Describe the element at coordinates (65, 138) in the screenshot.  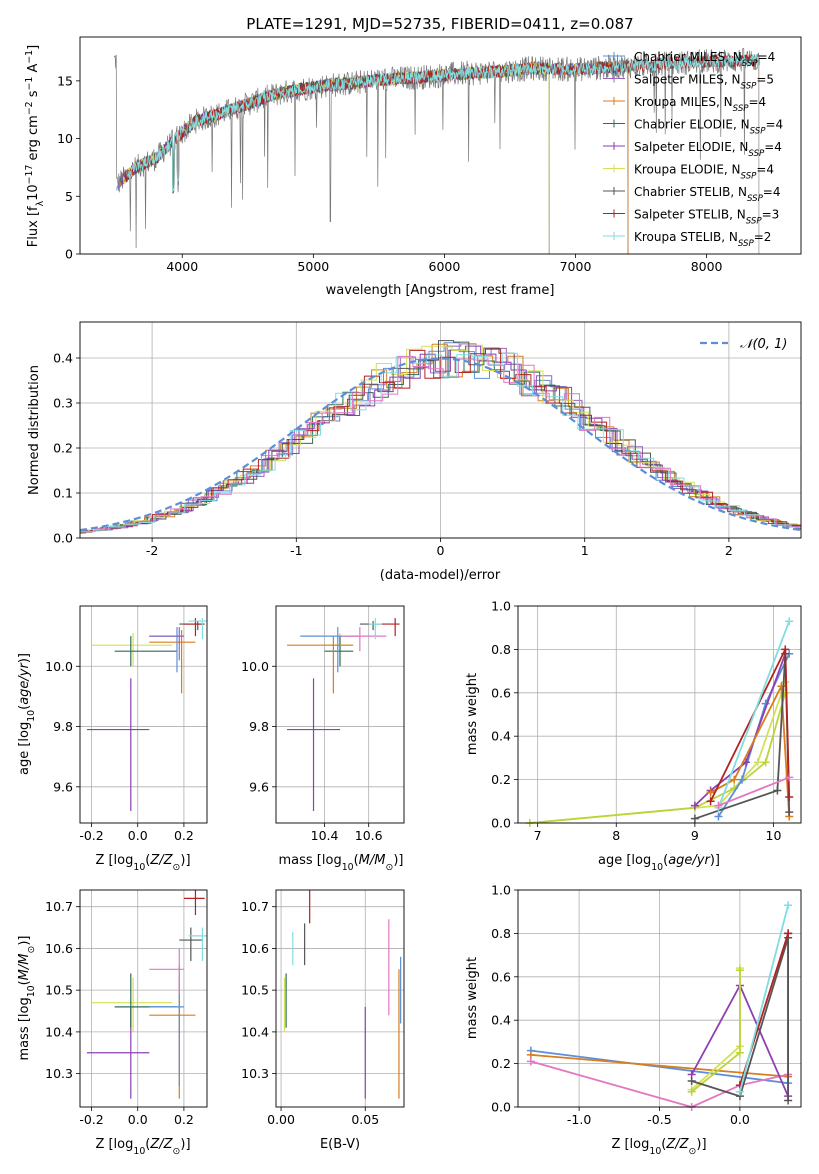
I see `y-tick-label: 10` at that location.